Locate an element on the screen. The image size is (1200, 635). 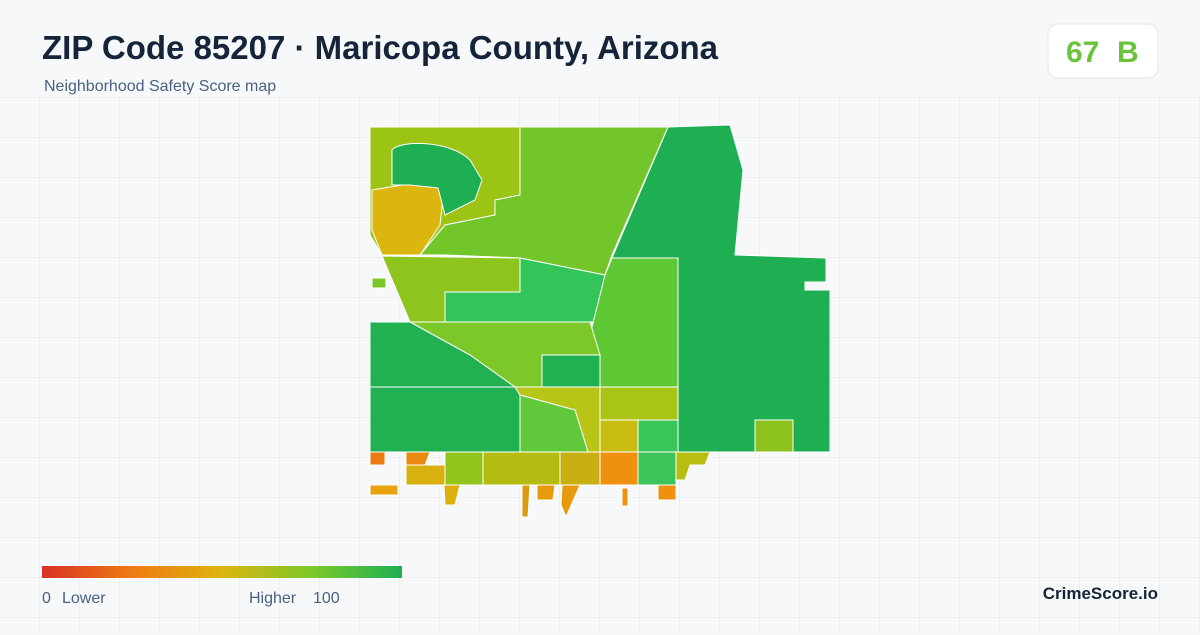
score-badge: 67 B is located at coordinates (1103, 51).